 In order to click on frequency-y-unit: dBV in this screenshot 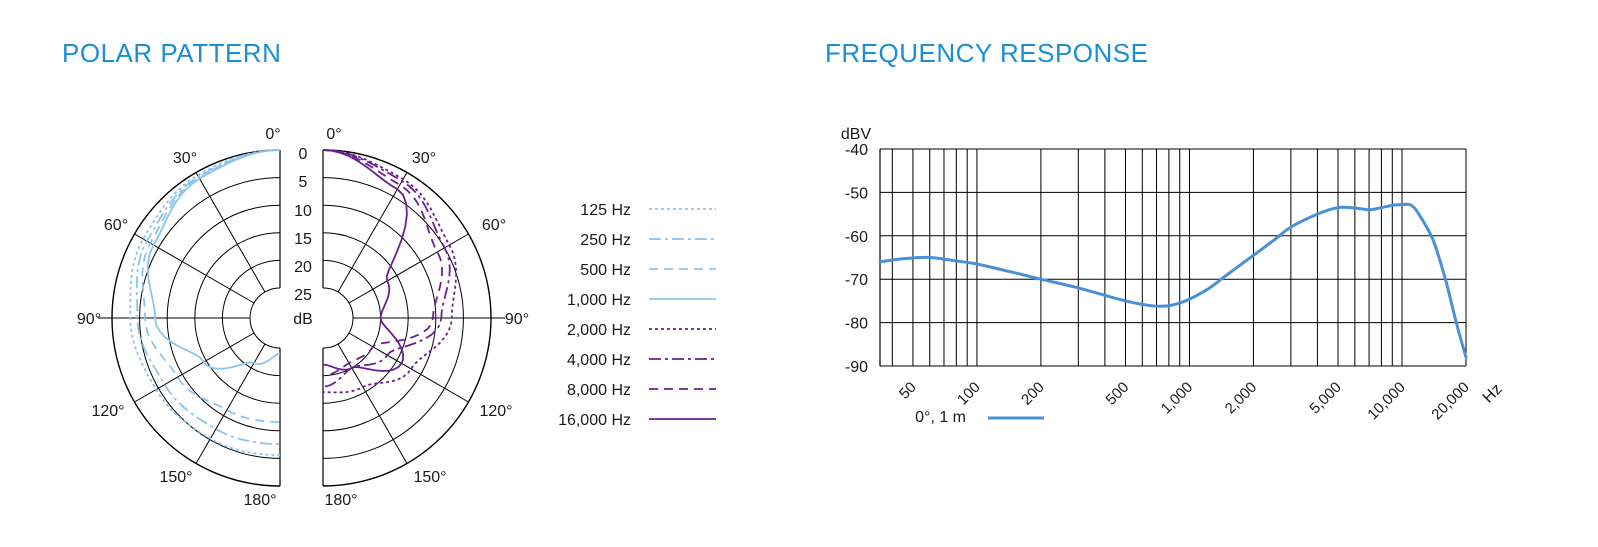, I will do `click(856, 134)`.